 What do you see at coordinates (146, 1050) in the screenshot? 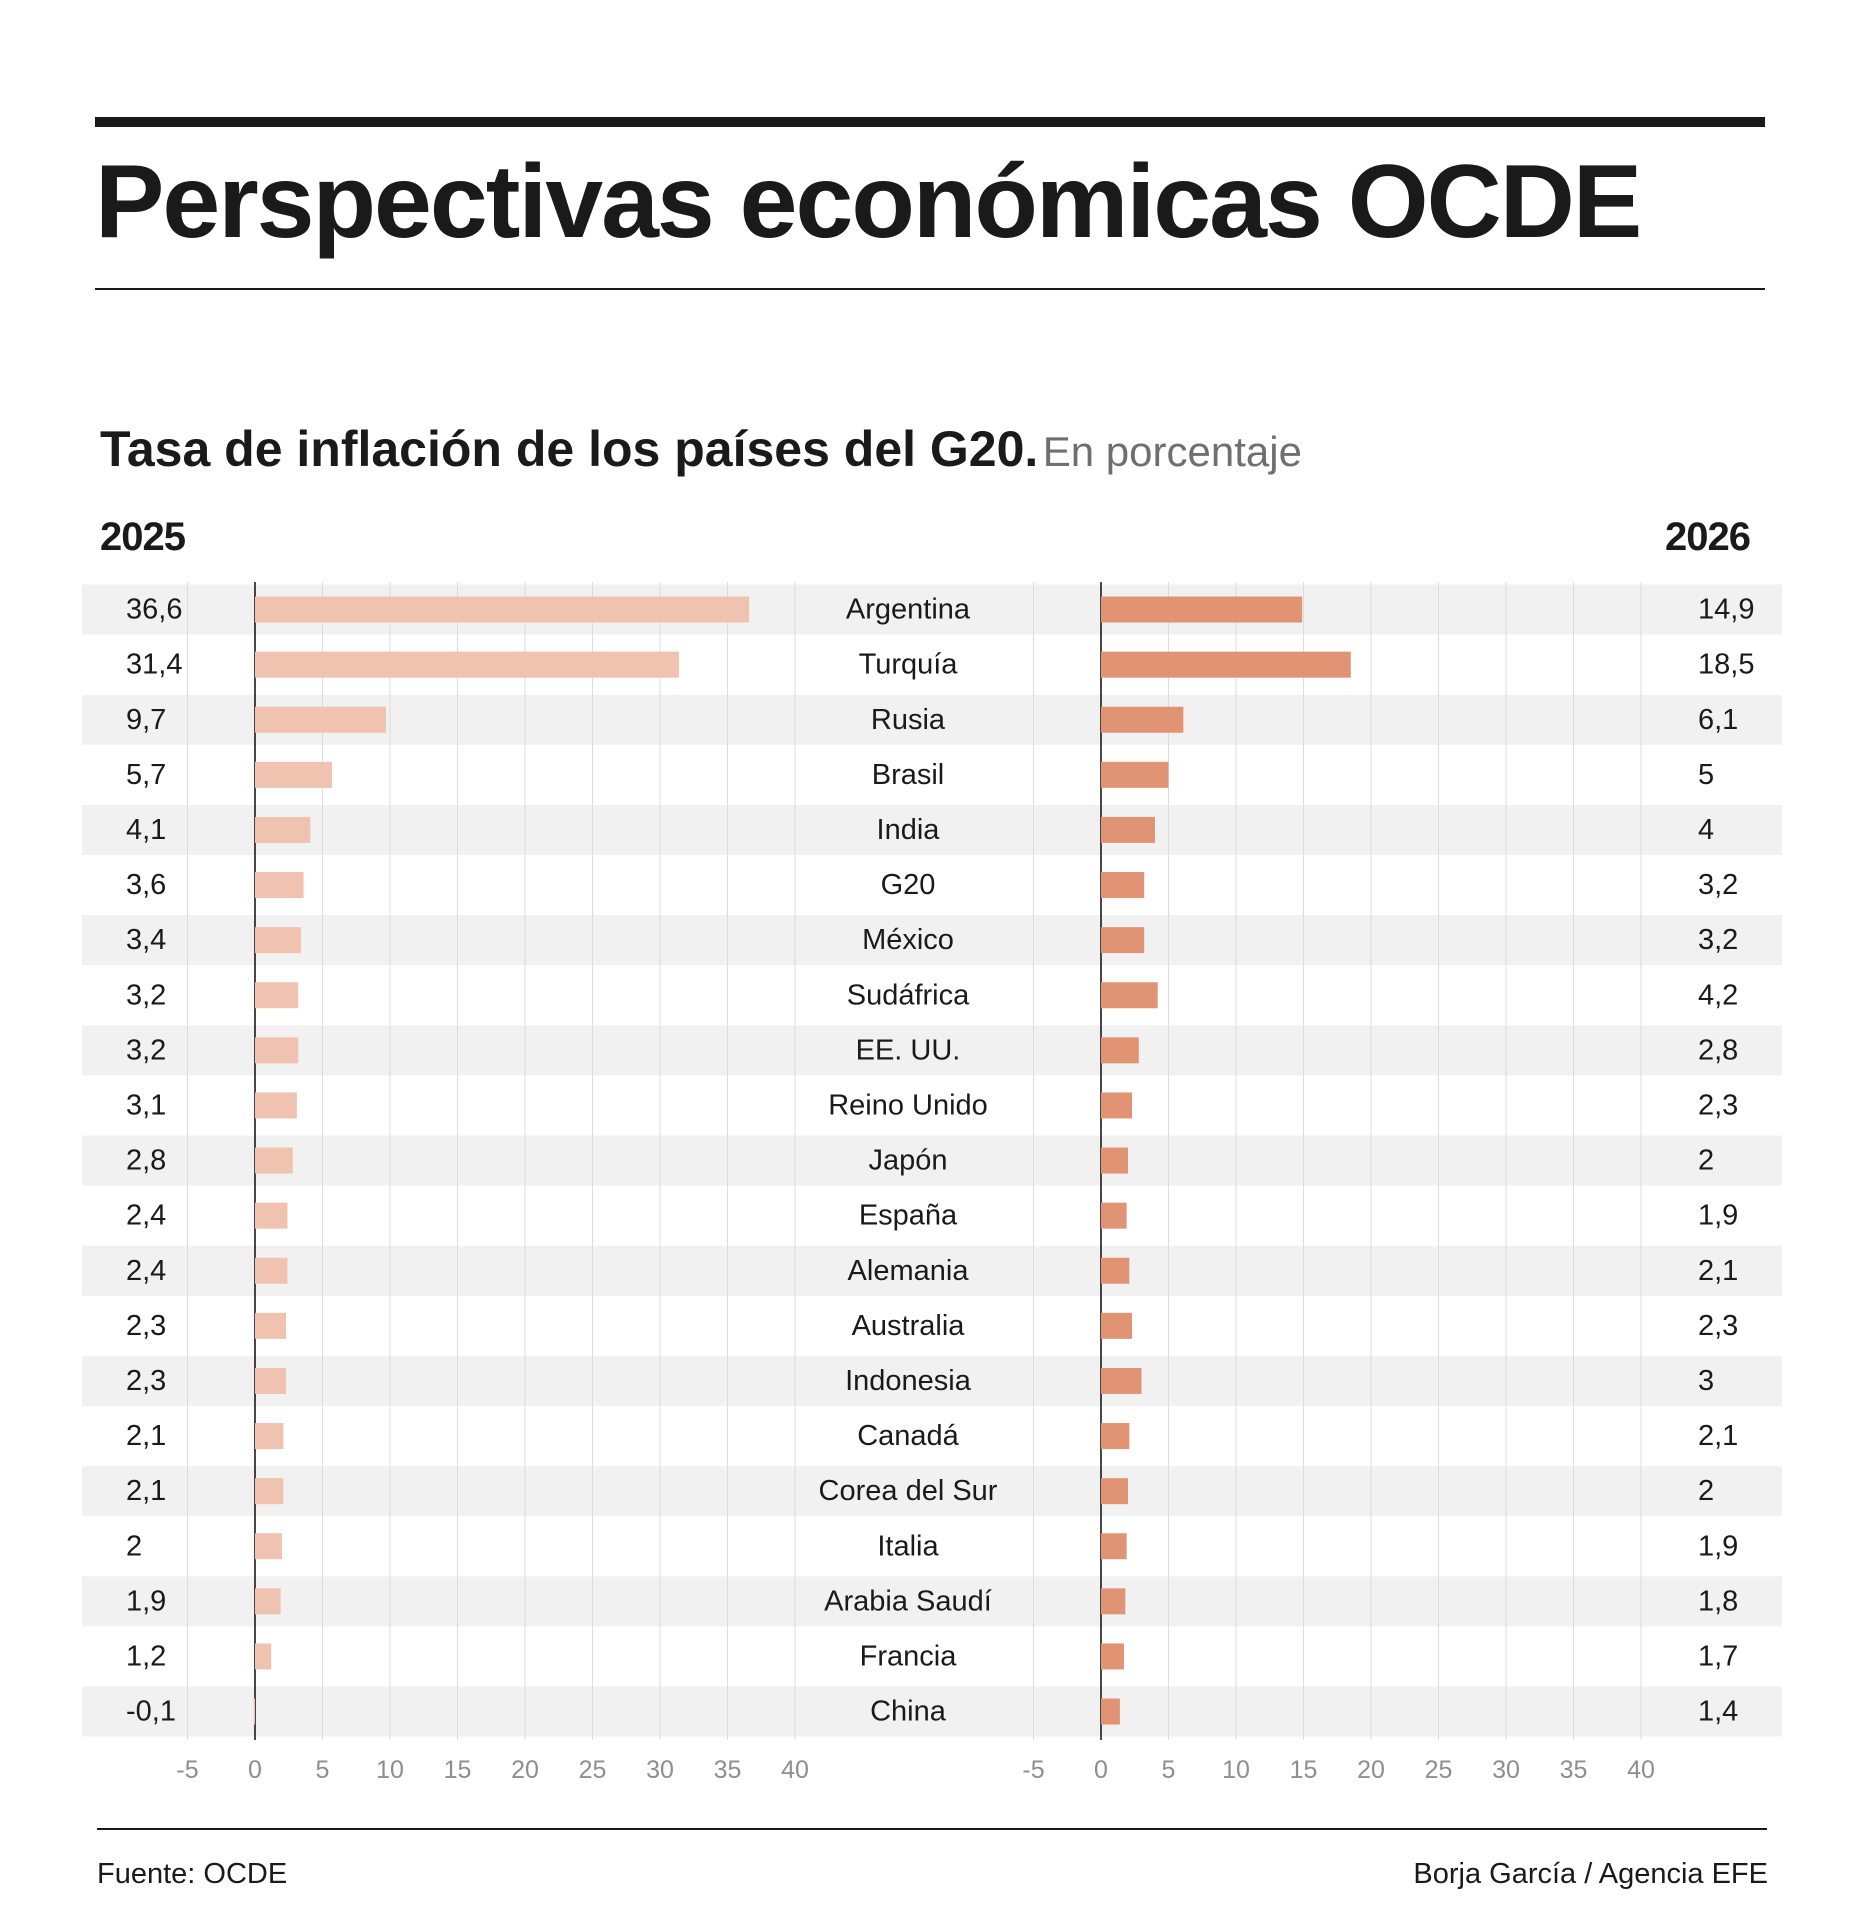
I see `value-label-2025-ee-uu: 3,2` at bounding box center [146, 1050].